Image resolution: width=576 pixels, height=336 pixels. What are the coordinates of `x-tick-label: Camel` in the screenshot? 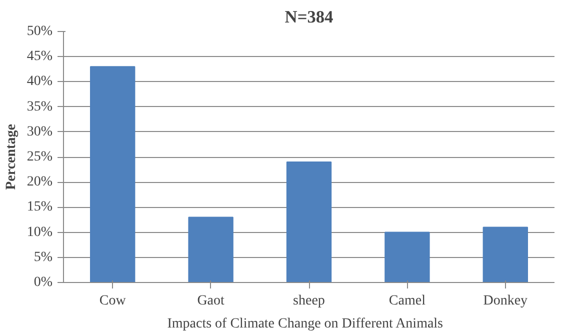 It's located at (407, 301).